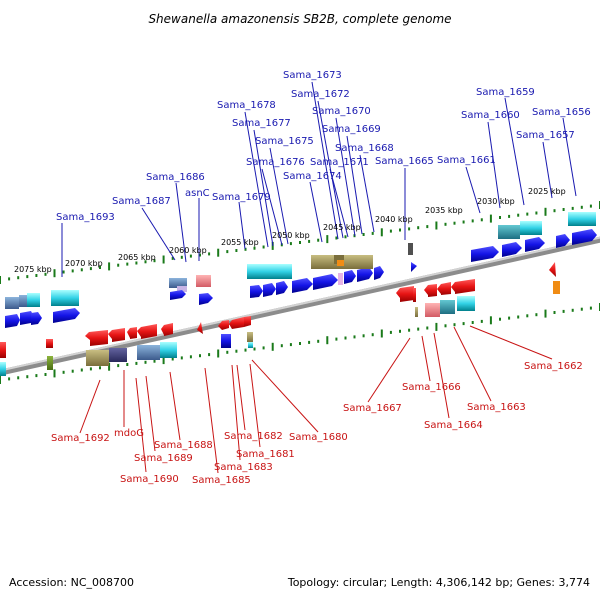  What do you see at coordinates (197, 193) in the screenshot?
I see `gene-label: asnC` at bounding box center [197, 193].